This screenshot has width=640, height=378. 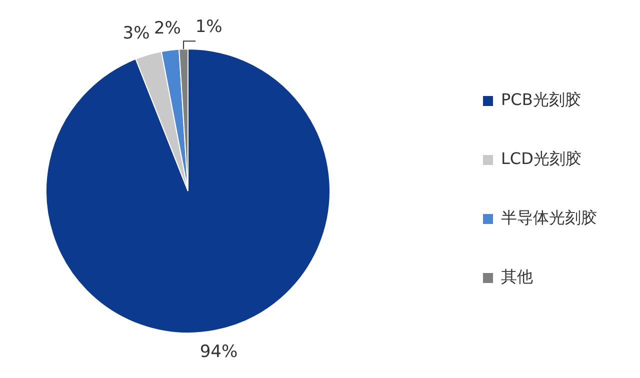 I want to click on legend-label: LCD光刻胶, so click(x=541, y=159).